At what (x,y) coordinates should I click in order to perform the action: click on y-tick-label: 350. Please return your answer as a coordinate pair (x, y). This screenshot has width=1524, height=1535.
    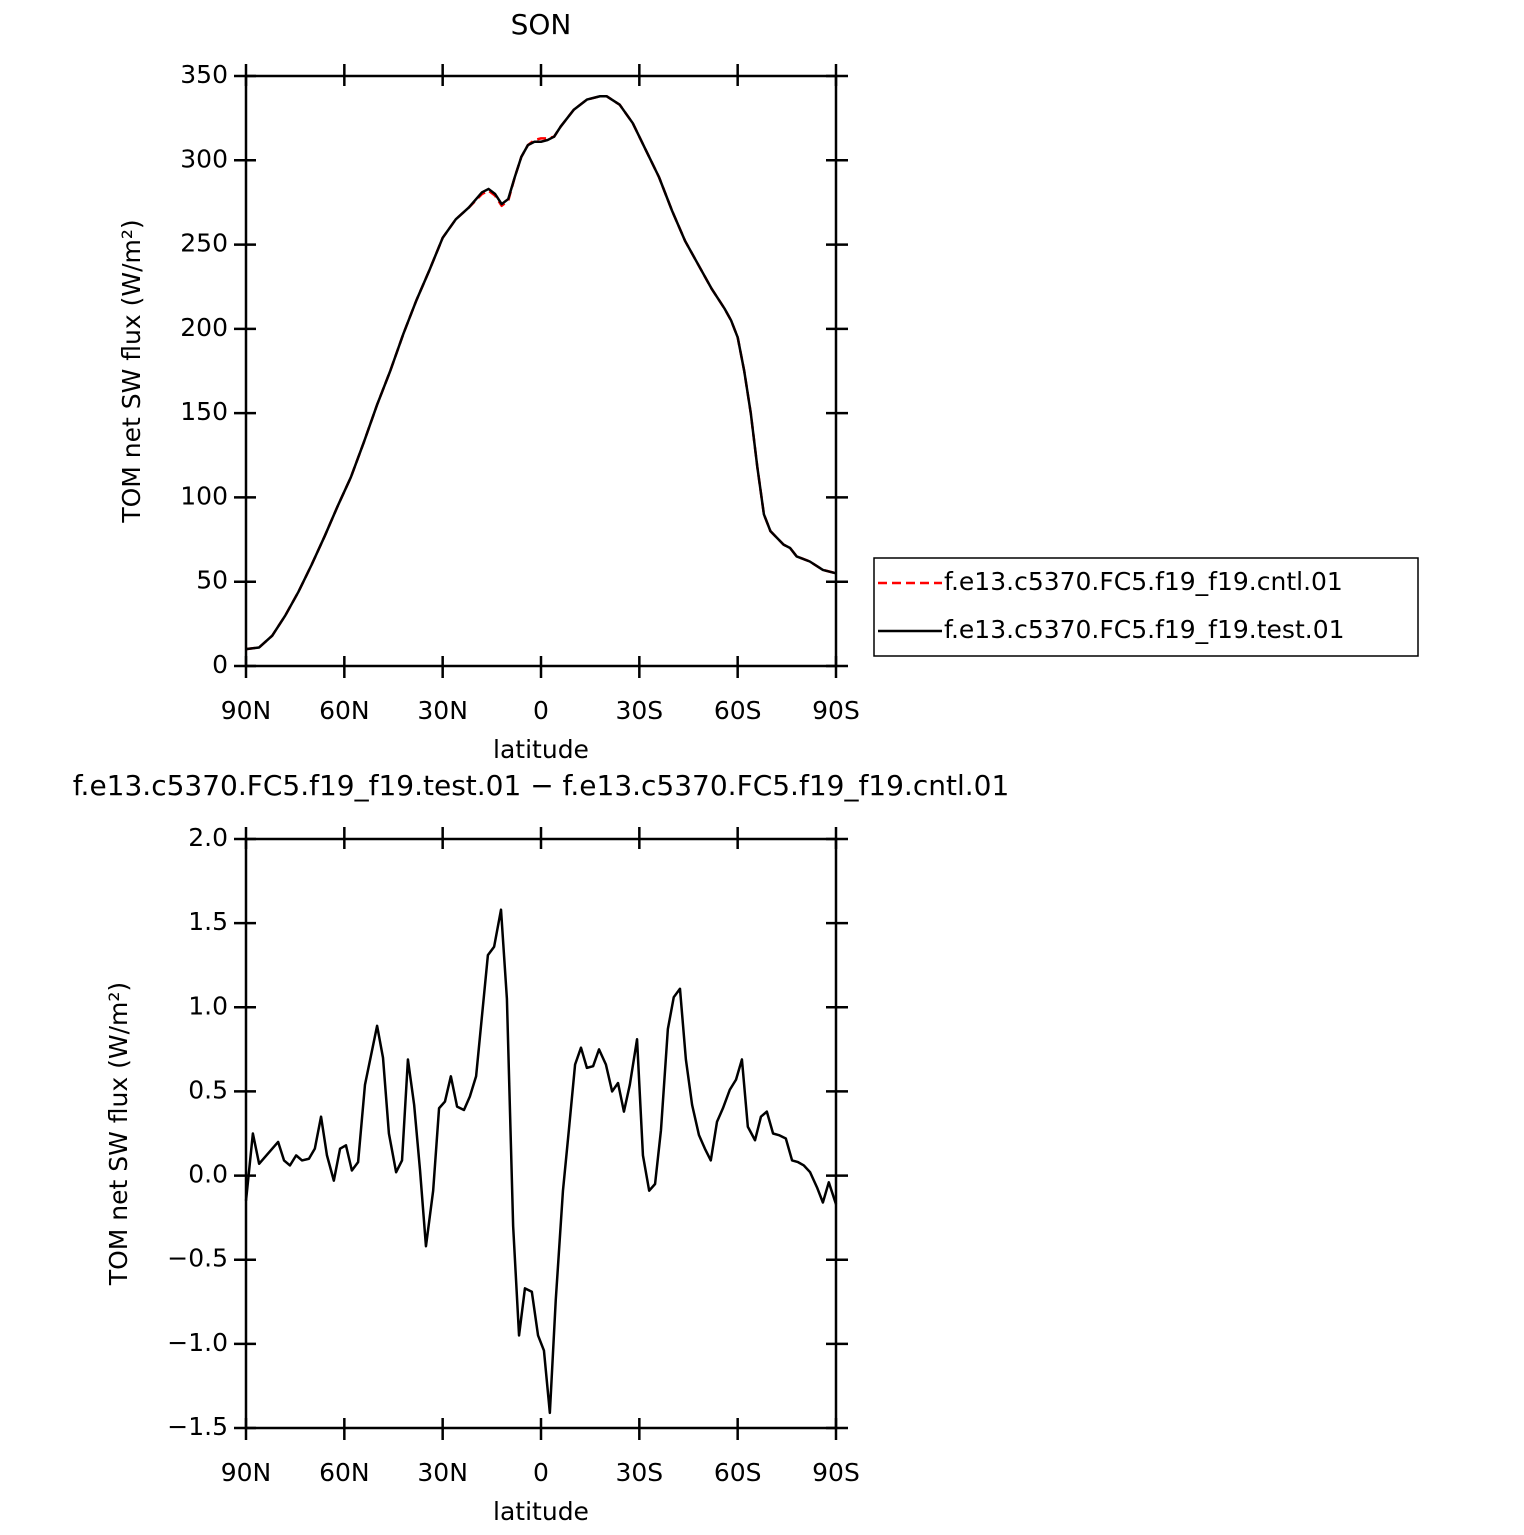
    Looking at the image, I should click on (204, 74).